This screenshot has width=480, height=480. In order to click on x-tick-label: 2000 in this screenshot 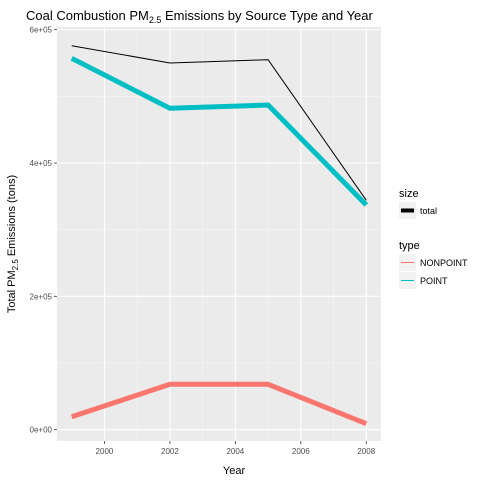, I will do `click(105, 451)`.